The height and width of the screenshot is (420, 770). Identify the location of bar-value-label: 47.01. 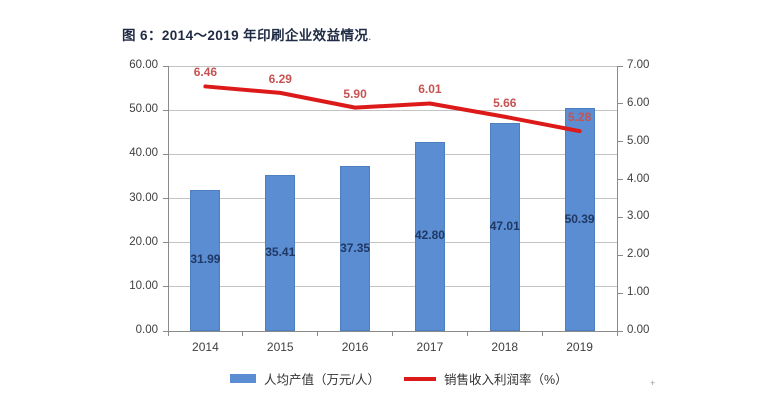
(504, 226).